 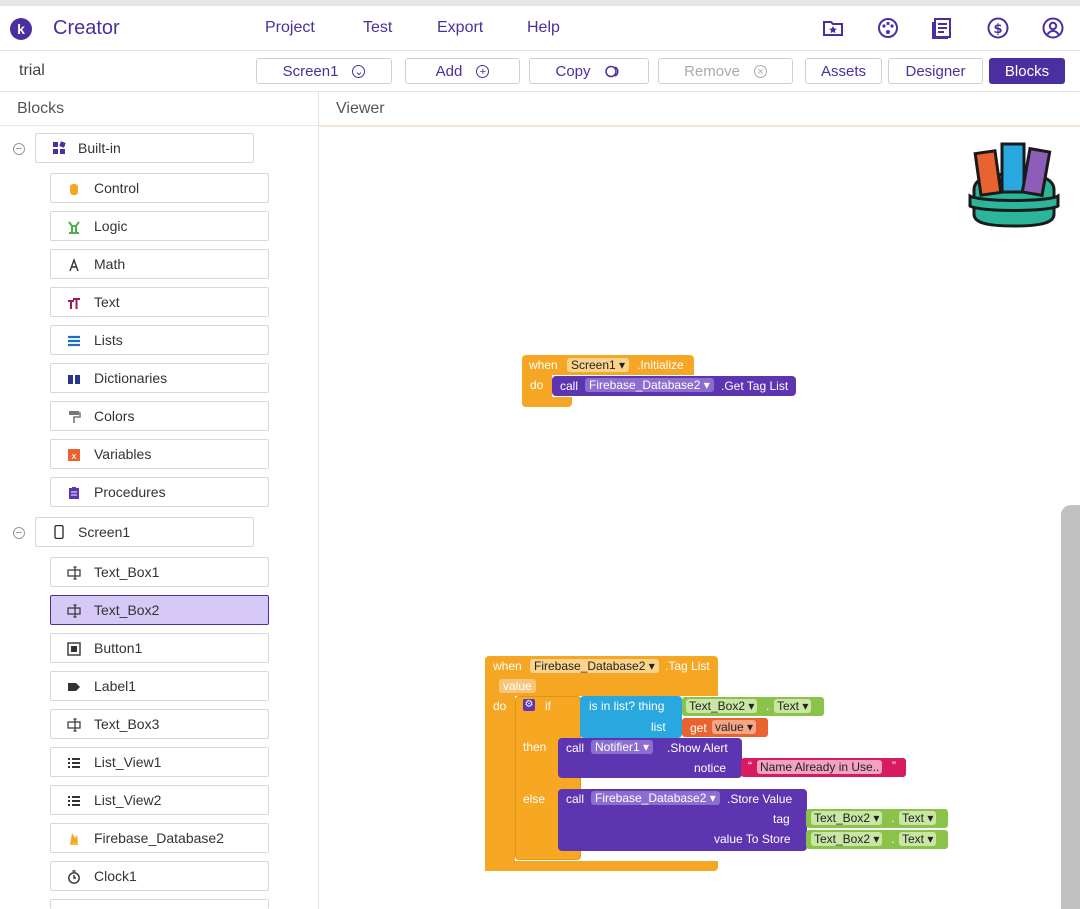 I want to click on tree-item-text: Text, so click(x=159, y=302).